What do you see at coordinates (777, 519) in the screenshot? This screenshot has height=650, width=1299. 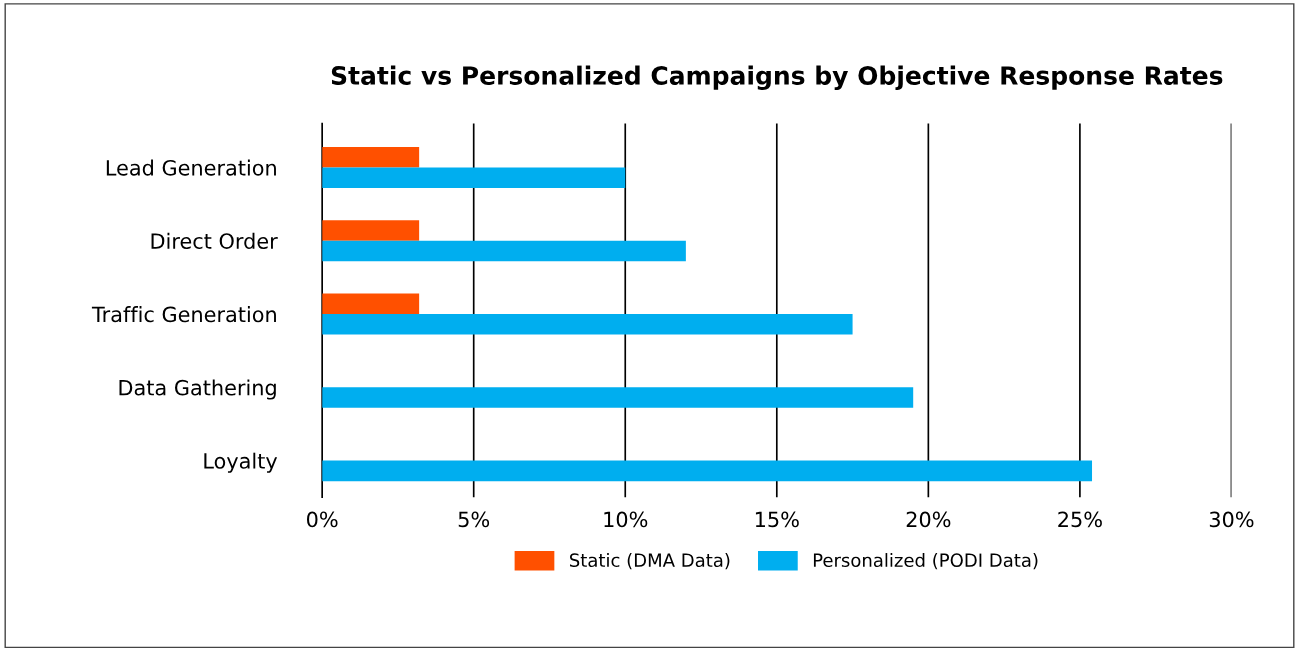 I see `x-tick-label: 15%` at bounding box center [777, 519].